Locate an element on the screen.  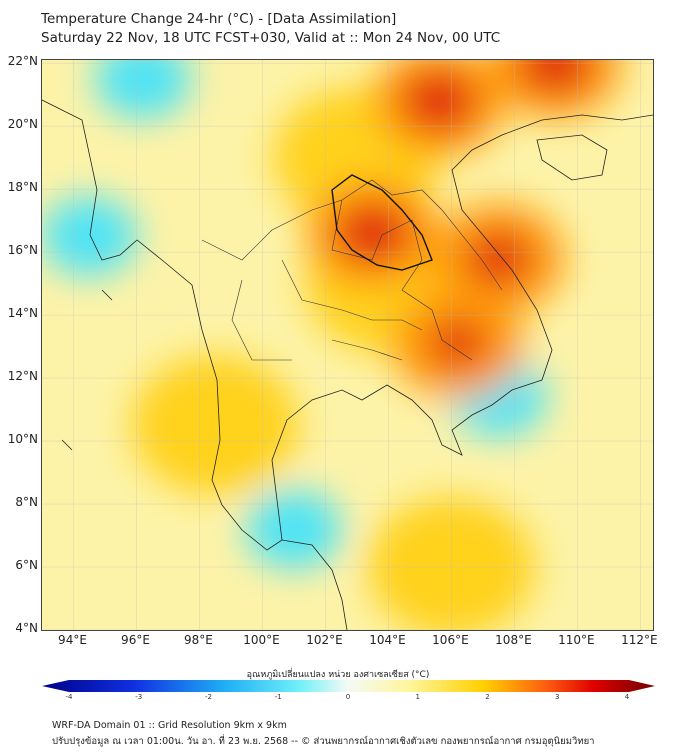
colorbar-tick: -1 is located at coordinates (278, 697).